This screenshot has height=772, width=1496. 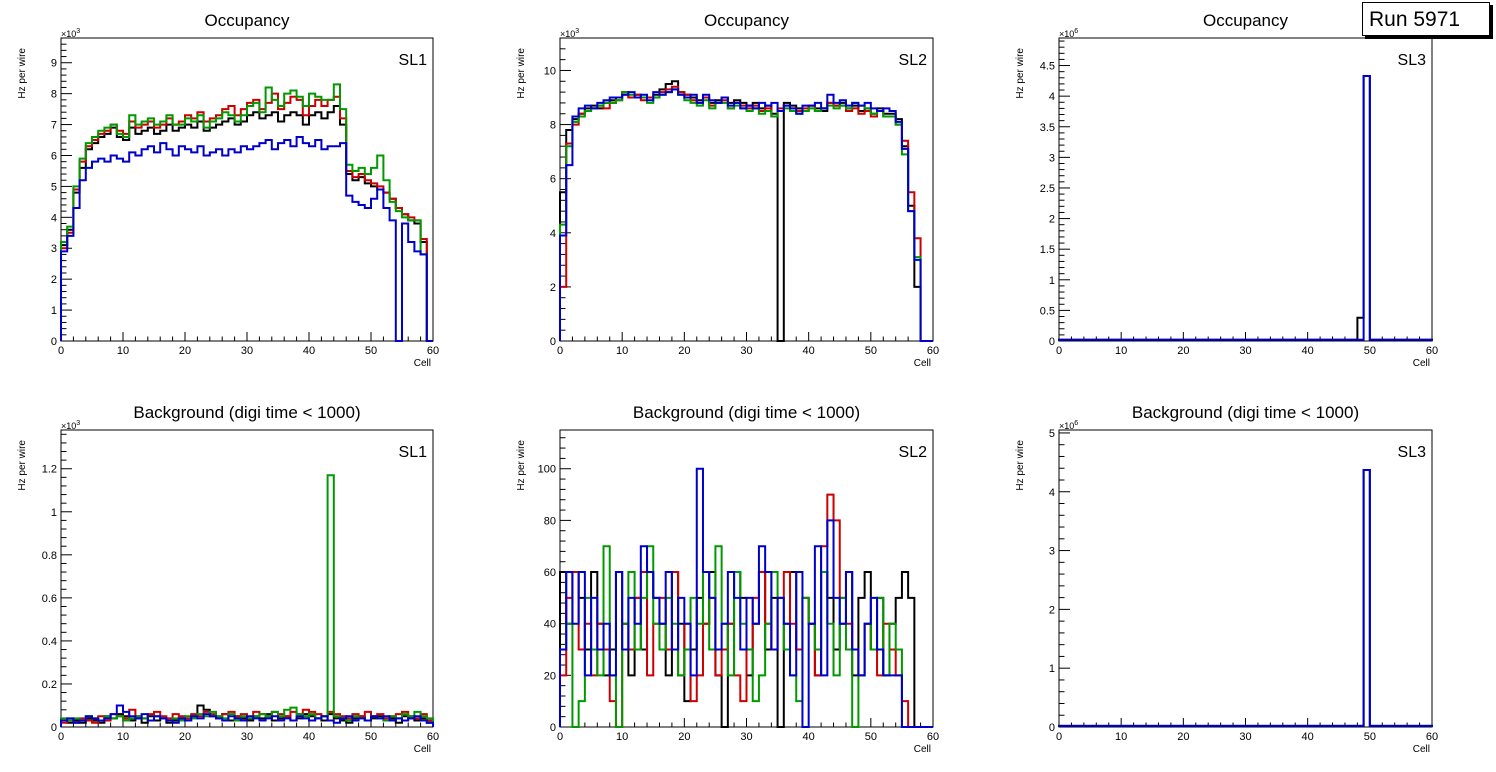 What do you see at coordinates (1047, 128) in the screenshot?
I see `y-tick-label: 3.5` at bounding box center [1047, 128].